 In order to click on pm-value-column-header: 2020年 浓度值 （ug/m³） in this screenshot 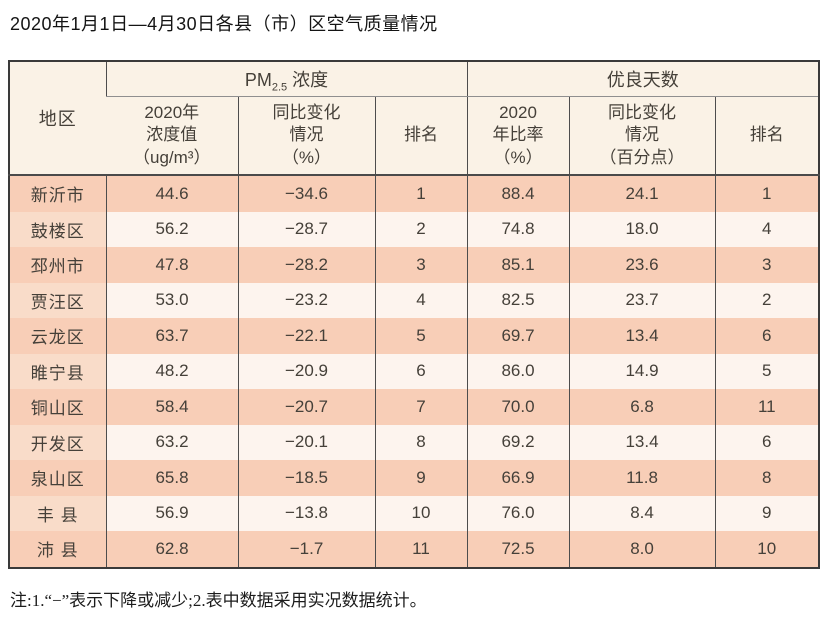, I will do `click(172, 136)`.